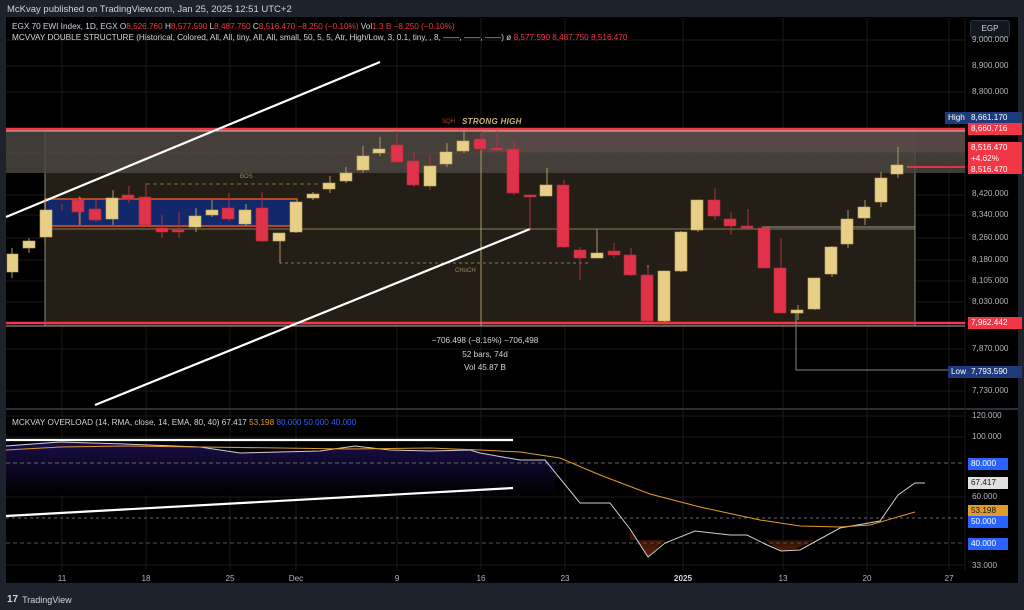 This screenshot has height=610, width=1024. What do you see at coordinates (492, 121) in the screenshot?
I see `strong-high-label: STRONG HIGH` at bounding box center [492, 121].